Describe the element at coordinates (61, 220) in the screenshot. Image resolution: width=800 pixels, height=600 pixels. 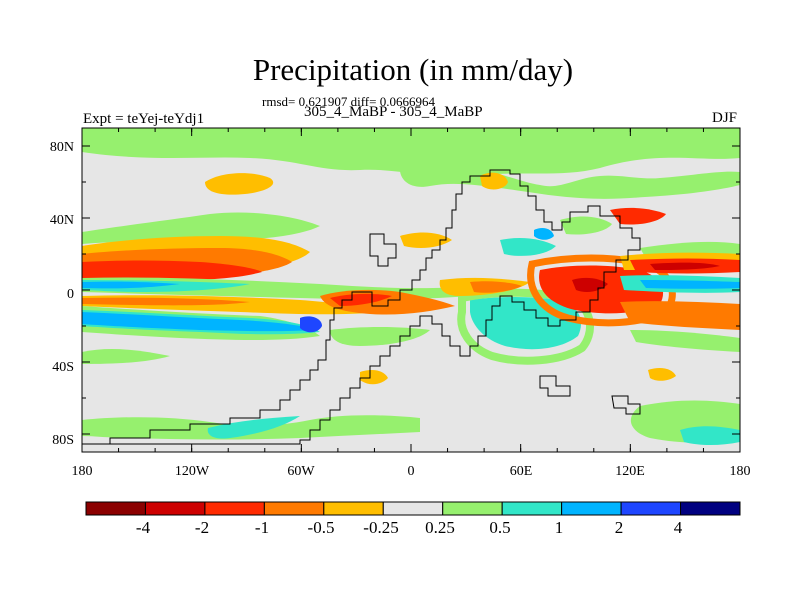
I see `lat-label-40n: 40N` at that location.